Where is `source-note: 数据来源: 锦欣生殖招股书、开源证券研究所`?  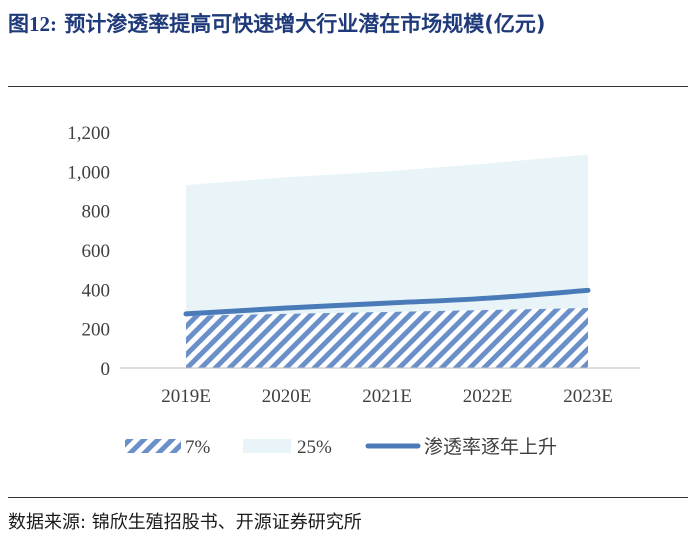
source-note: 数据来源: 锦欣生殖招股书、开源证券研究所 is located at coordinates (185, 522).